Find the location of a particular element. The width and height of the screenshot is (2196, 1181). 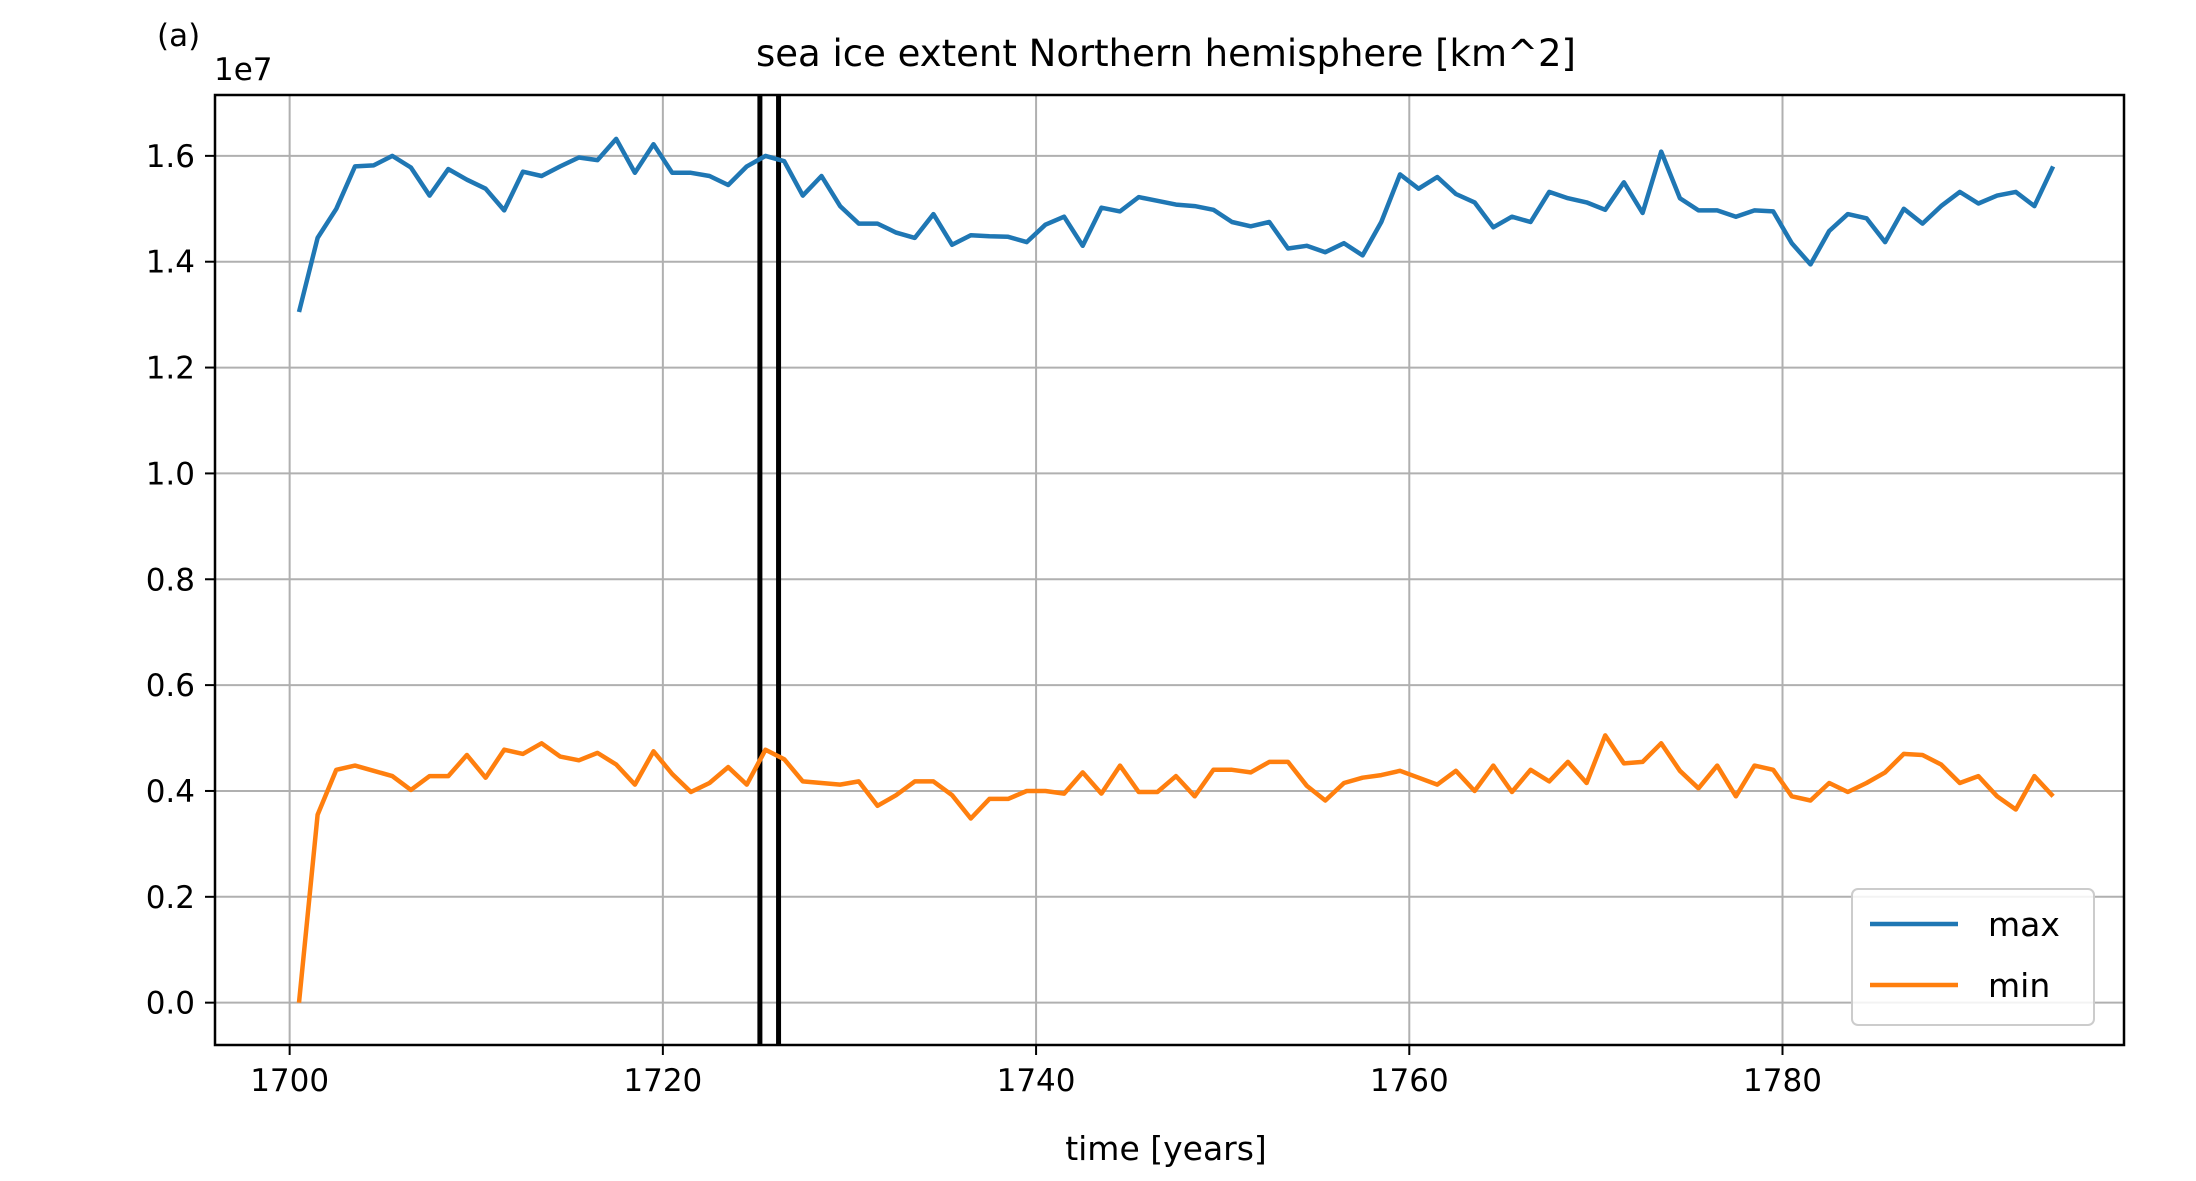

x-tick-label: 1700 is located at coordinates (289, 1081).